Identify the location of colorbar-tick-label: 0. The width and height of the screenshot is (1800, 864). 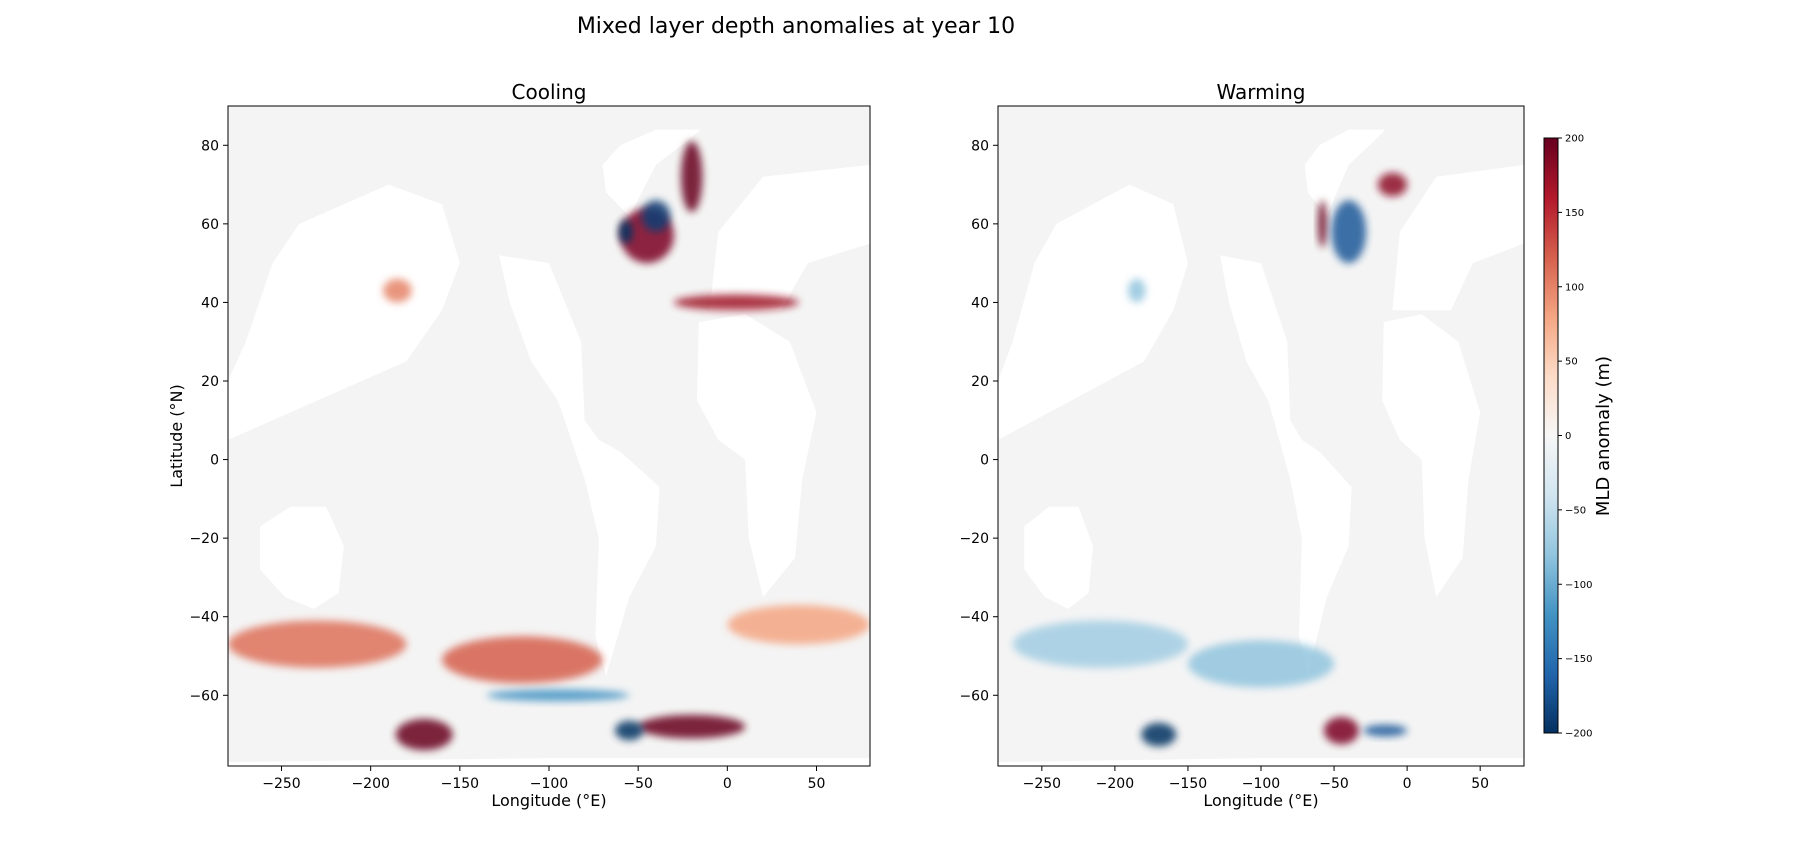
(1568, 436).